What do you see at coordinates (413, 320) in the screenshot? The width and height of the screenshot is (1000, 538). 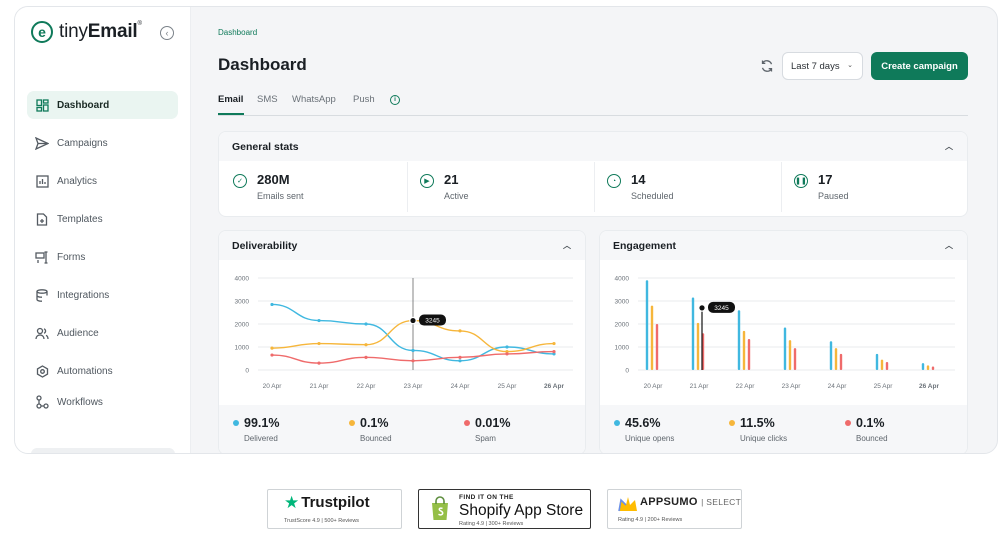 I see `tooltip-marker` at bounding box center [413, 320].